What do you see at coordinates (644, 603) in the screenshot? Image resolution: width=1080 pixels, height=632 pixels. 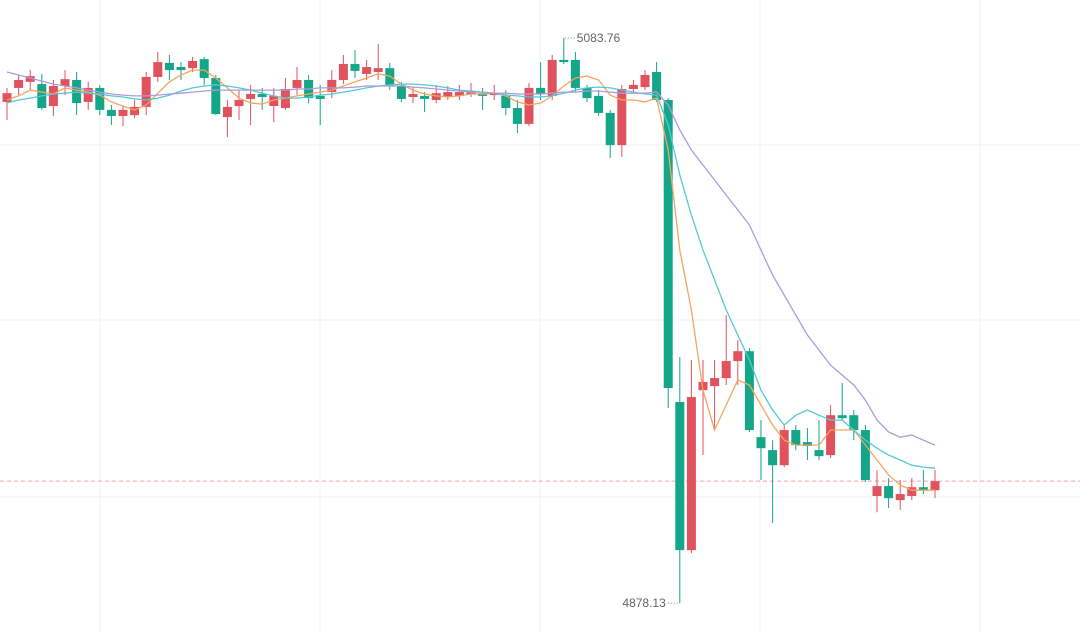 I see `min-label: 4878.13` at bounding box center [644, 603].